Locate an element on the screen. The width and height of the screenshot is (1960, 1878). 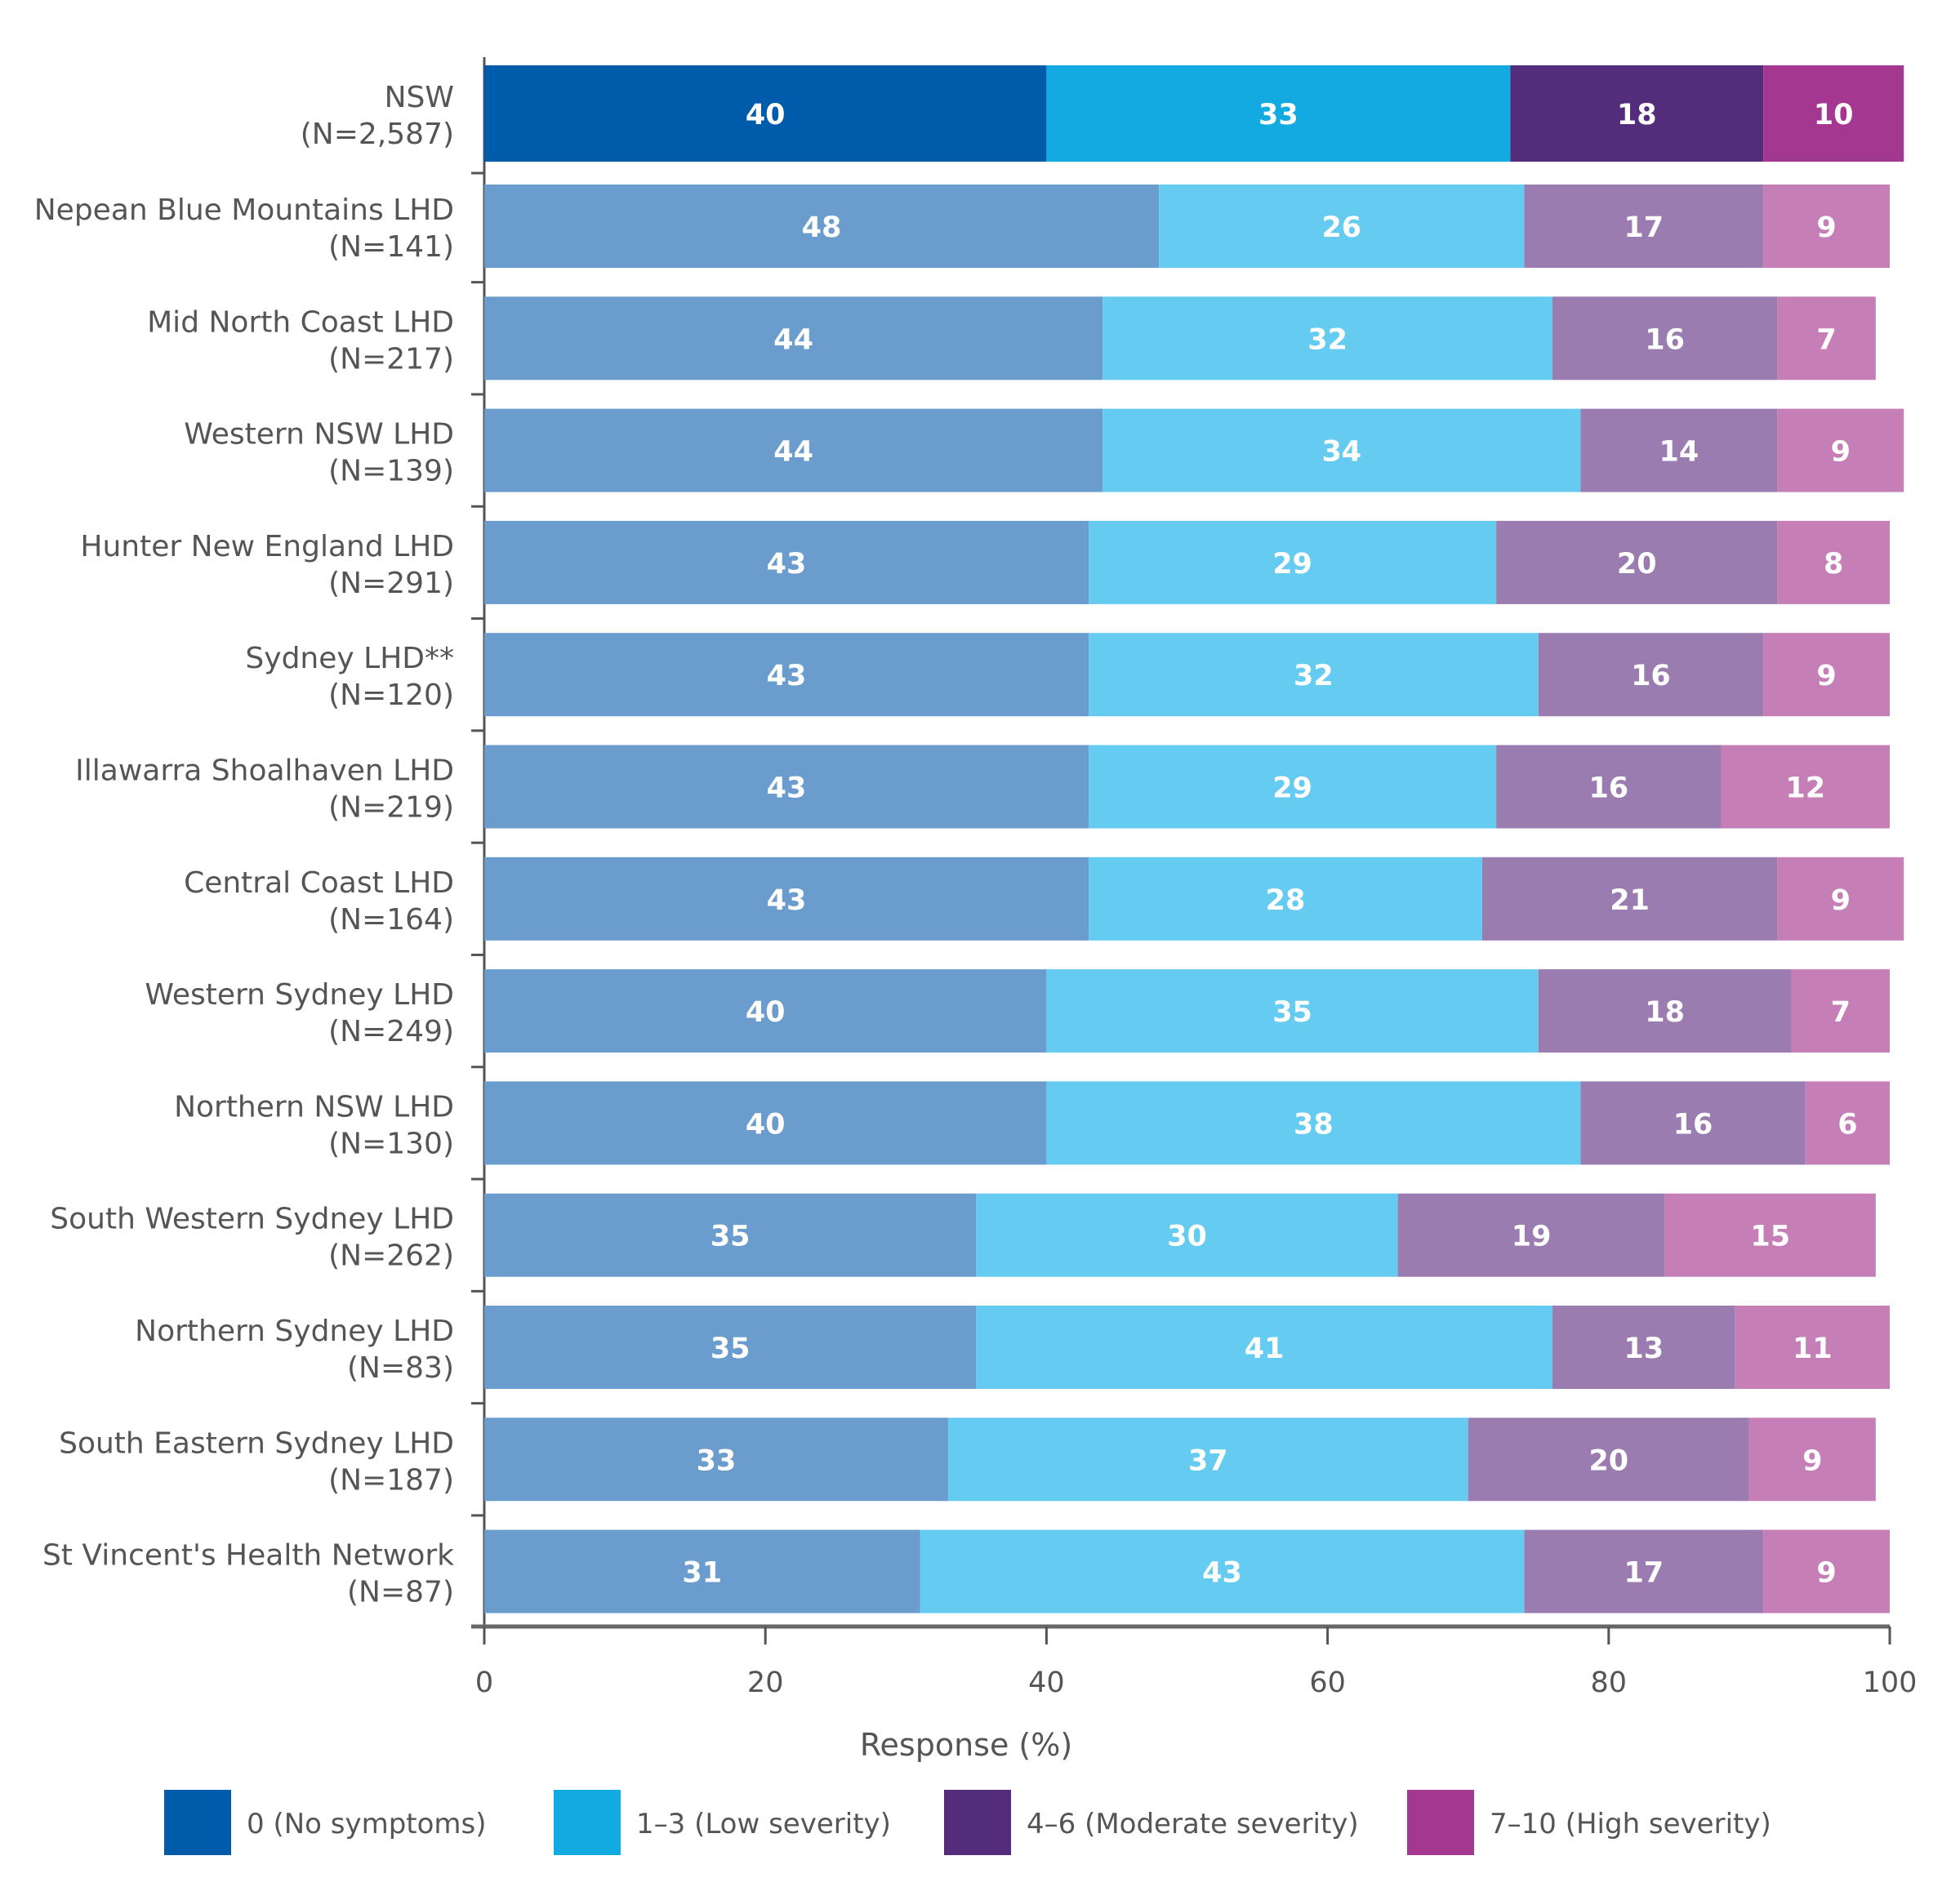
data-label: 10 is located at coordinates (1834, 115).